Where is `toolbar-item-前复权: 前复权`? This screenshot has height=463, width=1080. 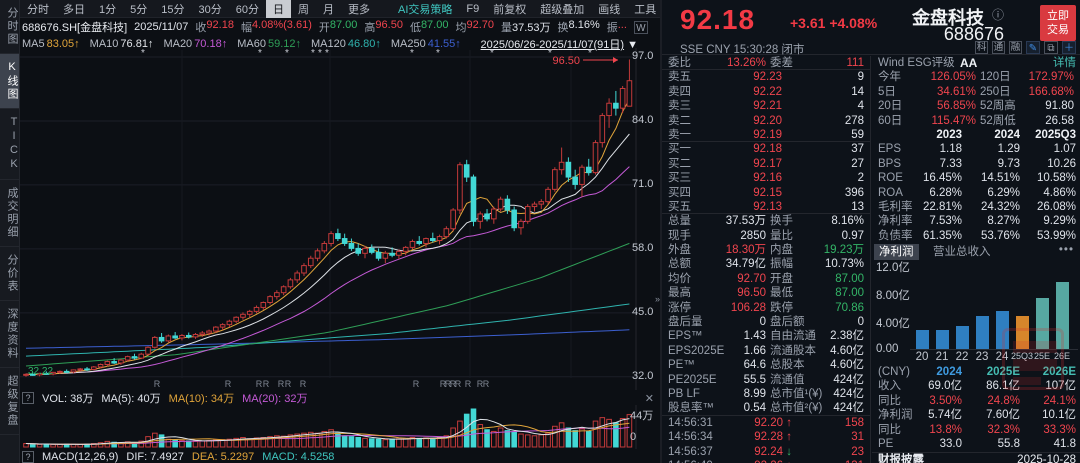
toolbar-item-前复权: 前复权 is located at coordinates (510, 9).